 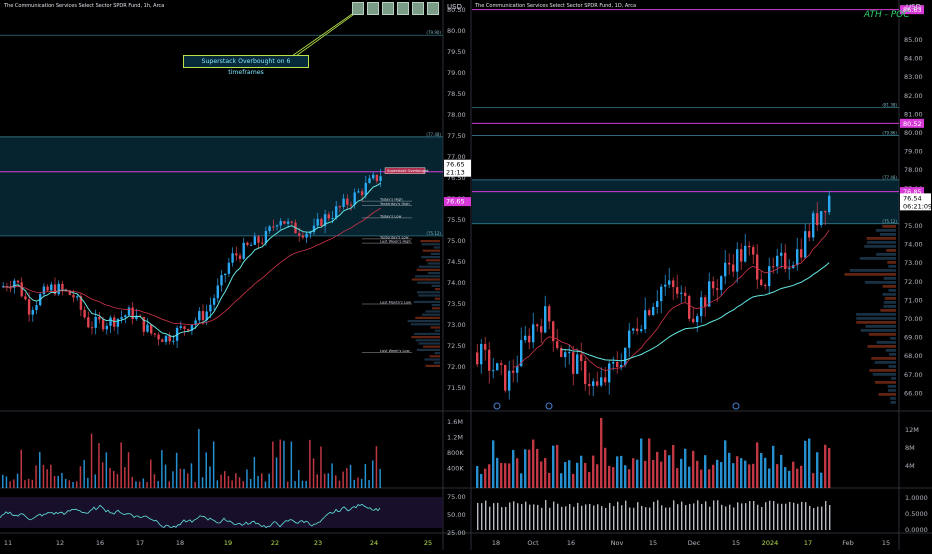 I want to click on left-price-label: 73.00, so click(x=456, y=325).